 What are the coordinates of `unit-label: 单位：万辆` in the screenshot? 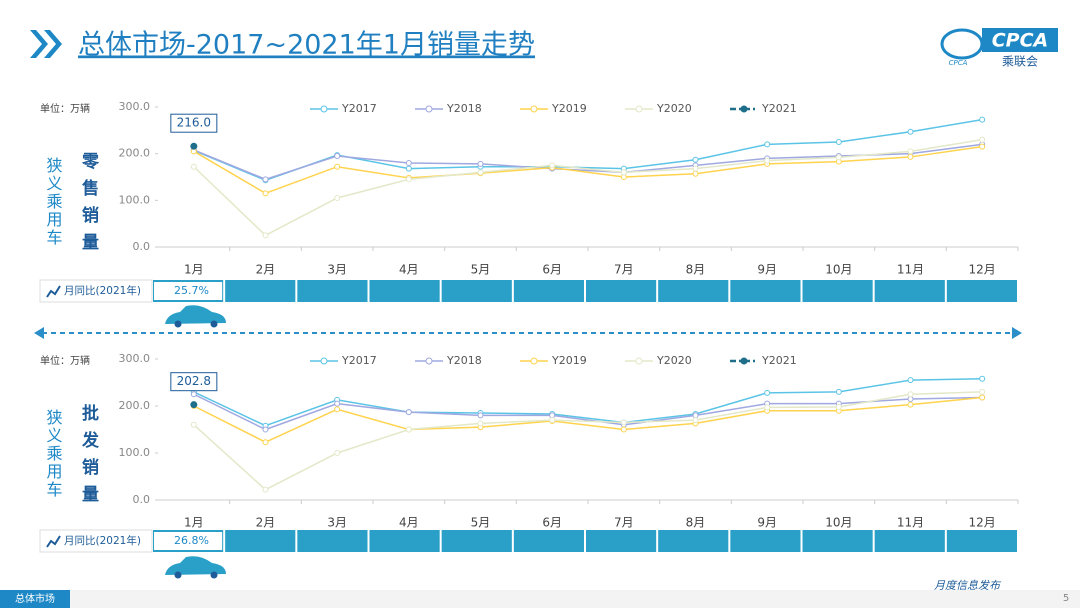 It's located at (65, 108).